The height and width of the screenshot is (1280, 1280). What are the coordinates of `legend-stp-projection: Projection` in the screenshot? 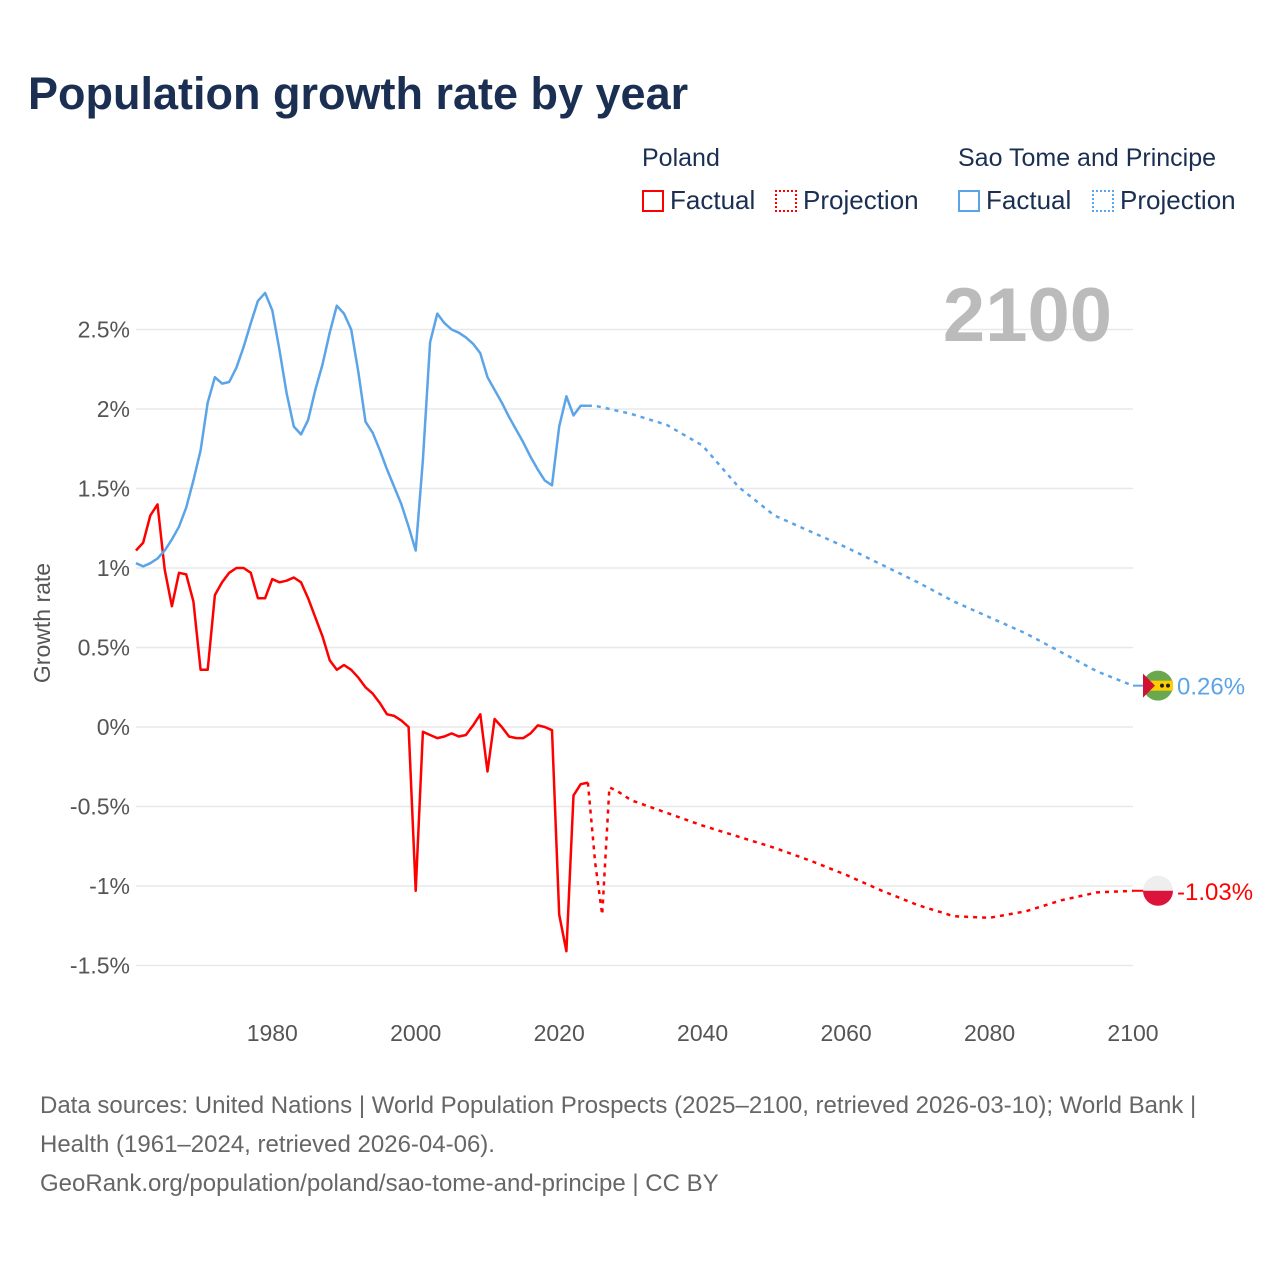 It's located at (1164, 200).